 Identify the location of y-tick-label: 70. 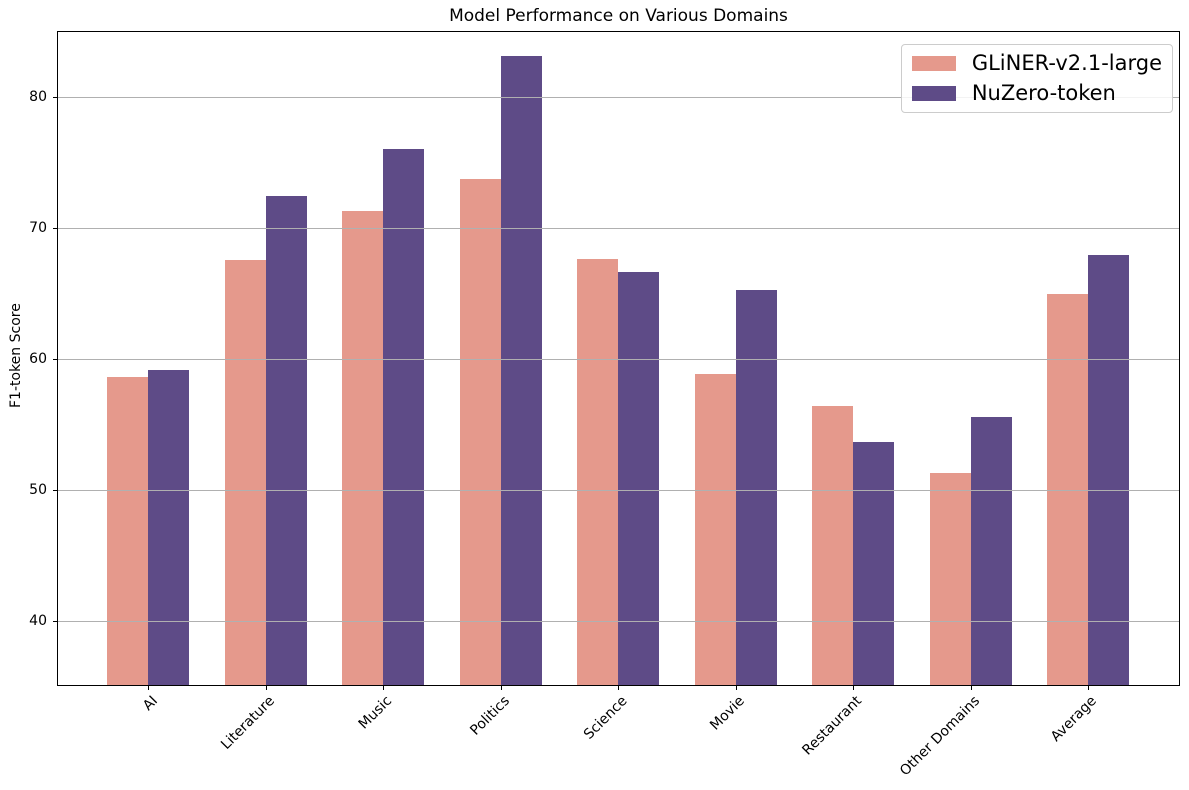
(38, 227).